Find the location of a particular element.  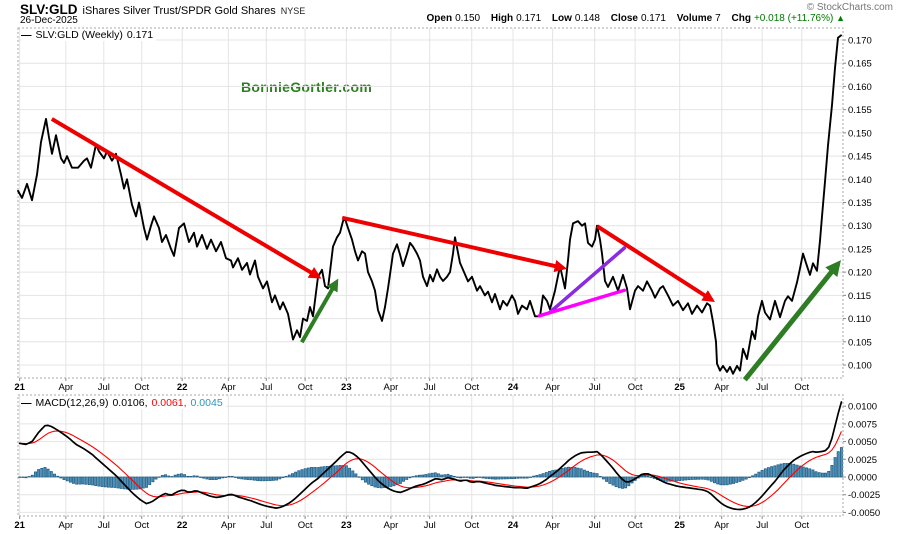

x-tick-label: 24 is located at coordinates (513, 387).